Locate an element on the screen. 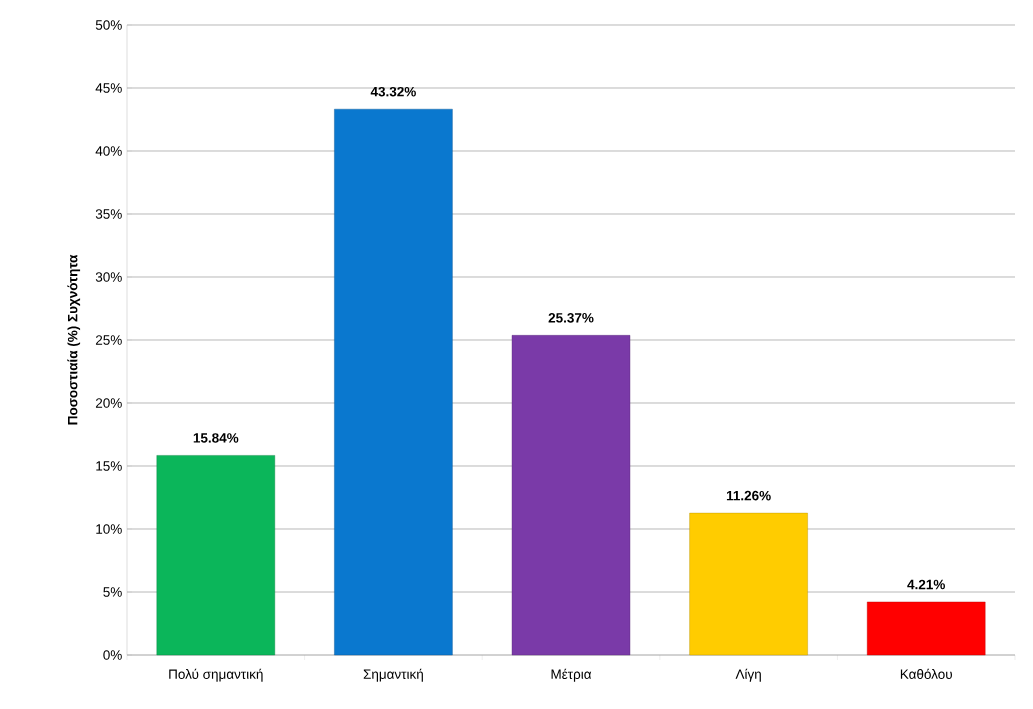 The height and width of the screenshot is (709, 1033). y-tick-label: 15% is located at coordinates (109, 466).